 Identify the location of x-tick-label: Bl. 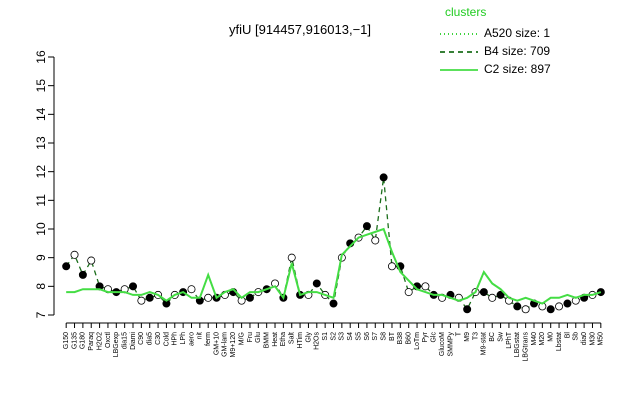
(567, 335).